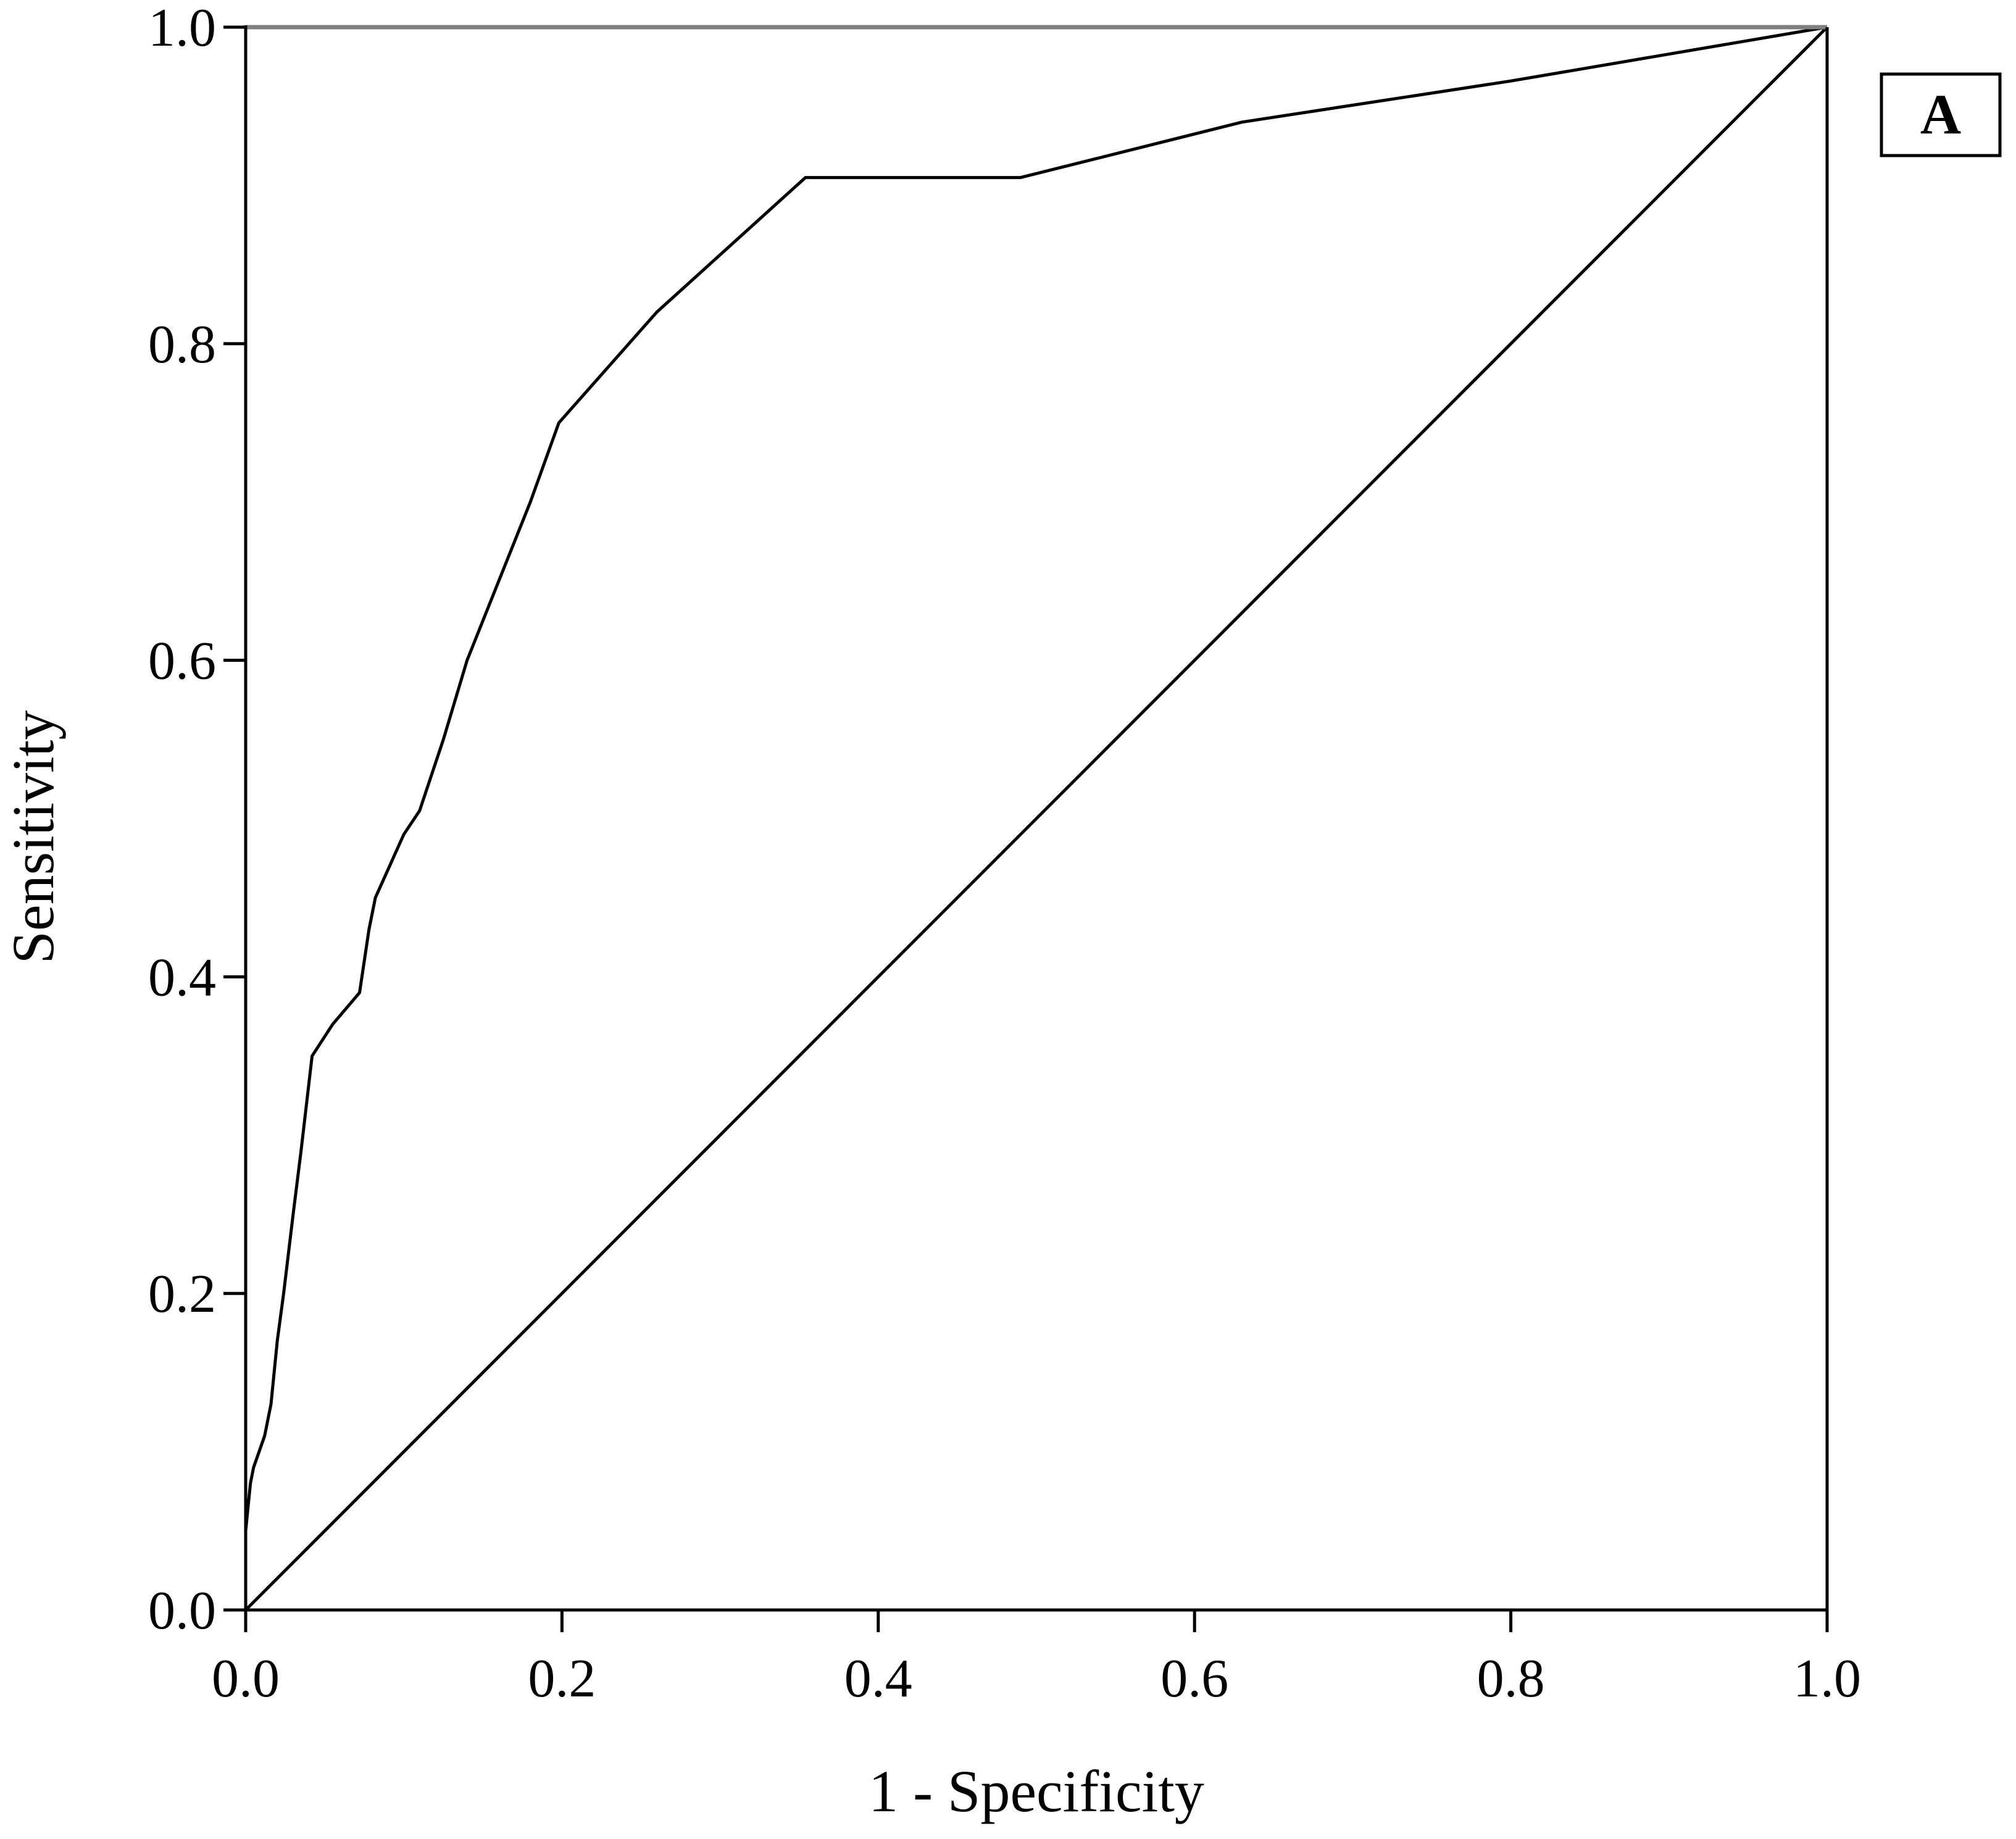  I want to click on y-axis-title: Sensitivity, so click(33, 837).